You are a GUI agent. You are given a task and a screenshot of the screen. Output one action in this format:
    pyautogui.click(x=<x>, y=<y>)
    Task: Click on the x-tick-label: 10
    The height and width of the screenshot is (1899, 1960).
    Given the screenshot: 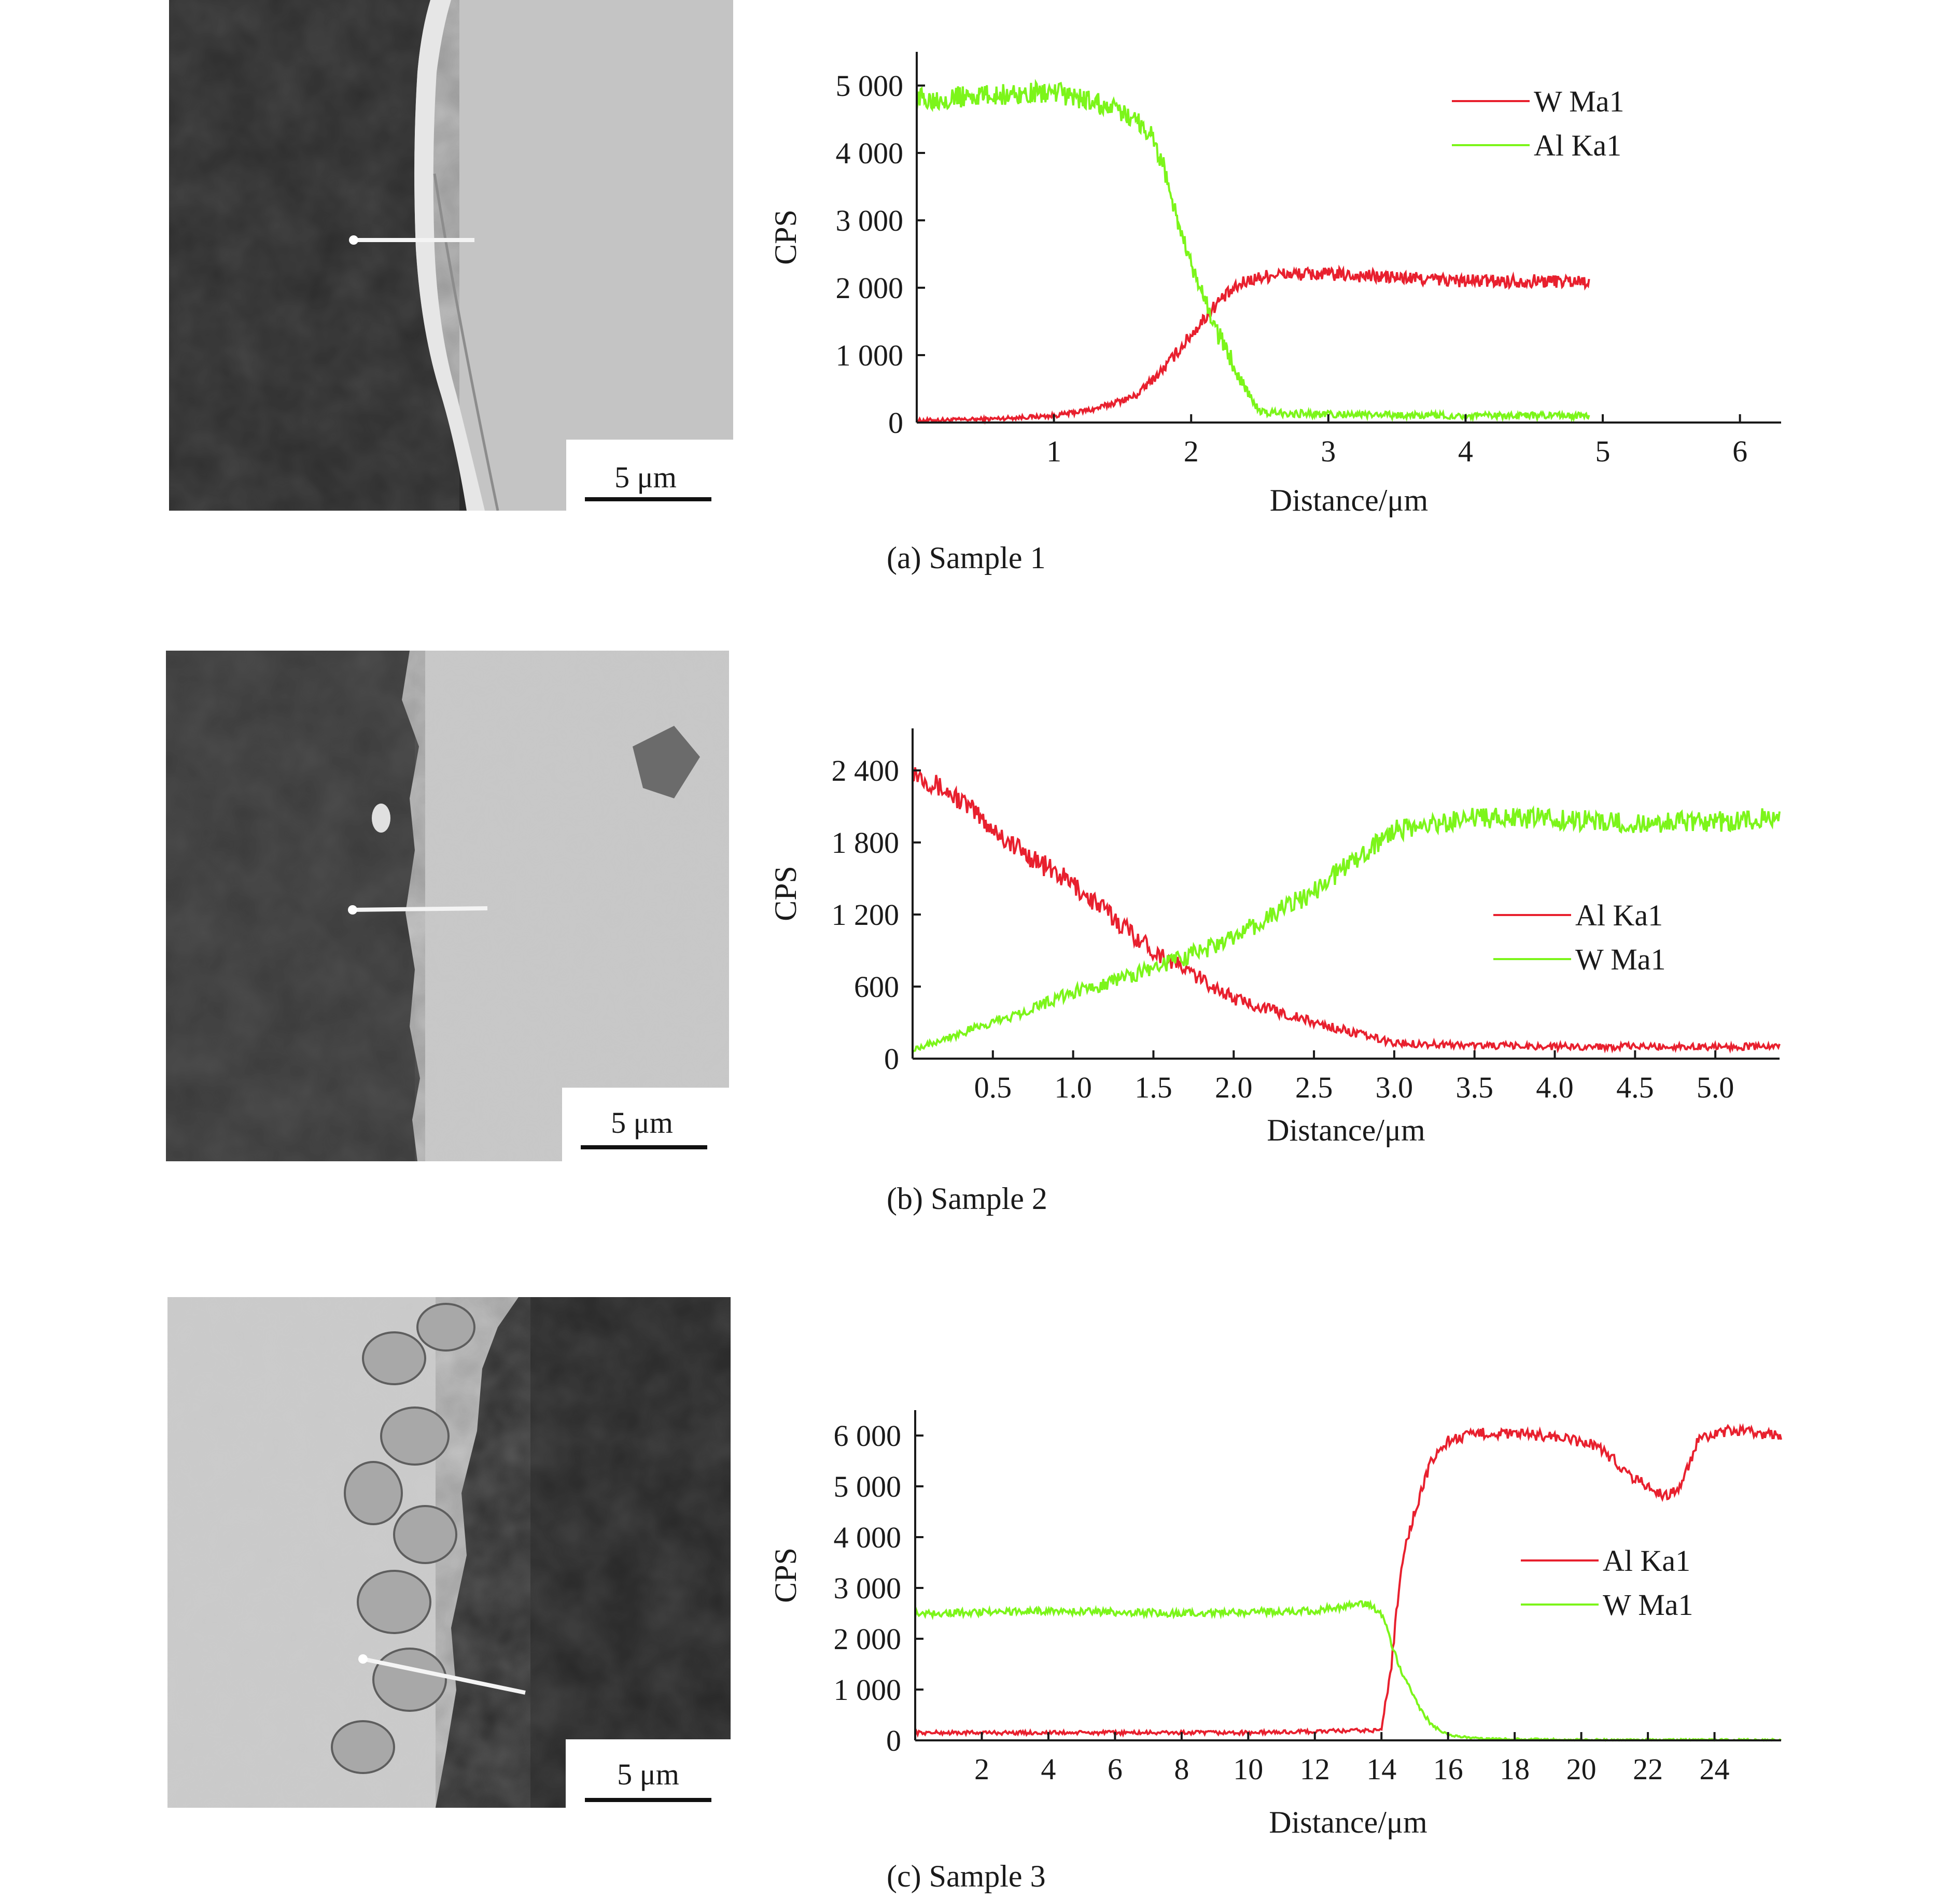 What is the action you would take?
    pyautogui.click(x=1248, y=1769)
    